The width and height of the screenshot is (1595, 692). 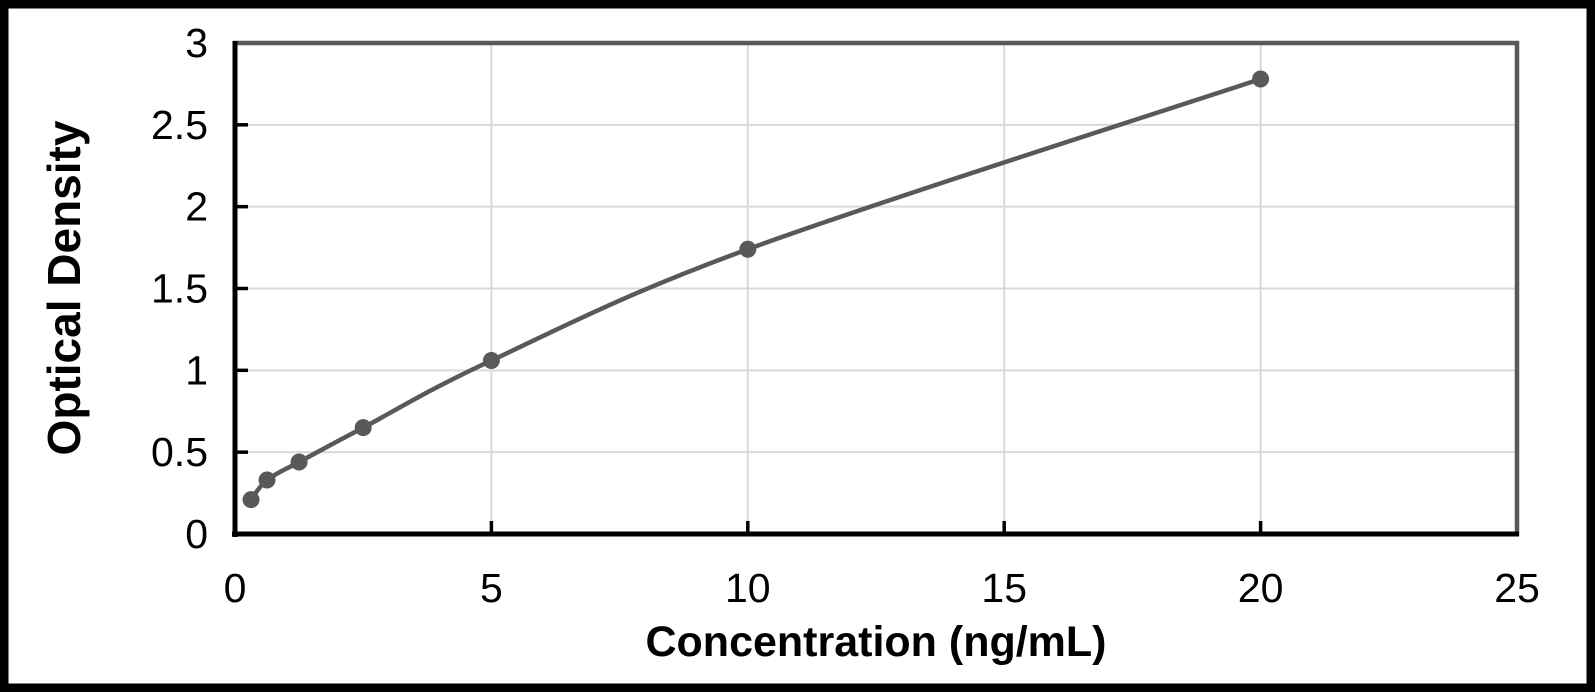 What do you see at coordinates (875, 642) in the screenshot?
I see `x-axis-title: Concentration (ng/mL)` at bounding box center [875, 642].